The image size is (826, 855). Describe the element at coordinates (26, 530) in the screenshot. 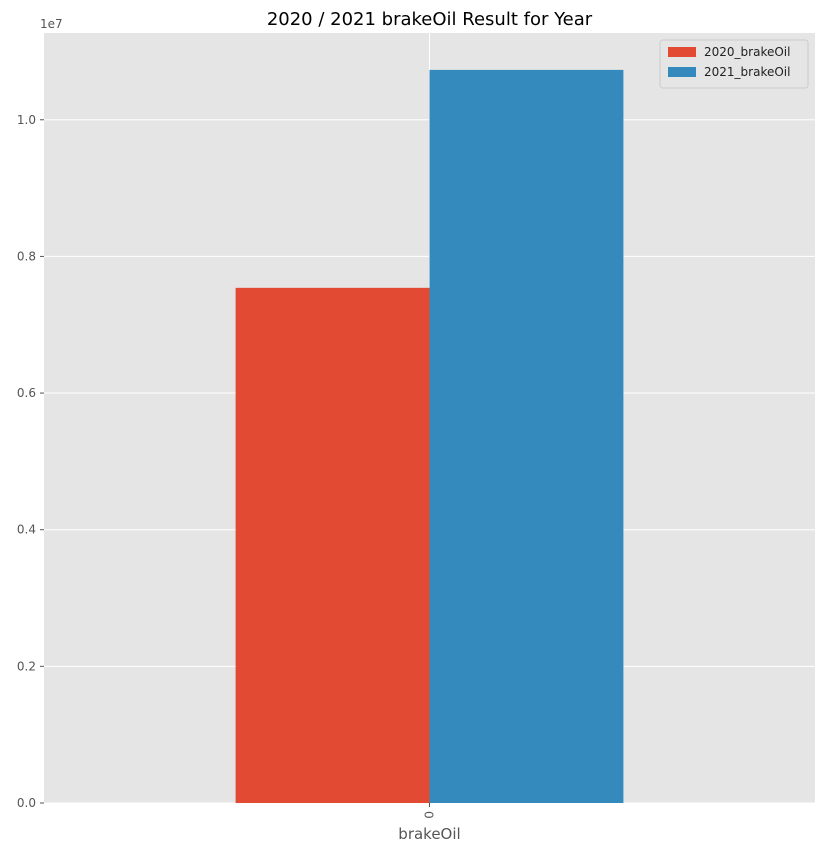

I see `y-tick-label: 0.4` at that location.